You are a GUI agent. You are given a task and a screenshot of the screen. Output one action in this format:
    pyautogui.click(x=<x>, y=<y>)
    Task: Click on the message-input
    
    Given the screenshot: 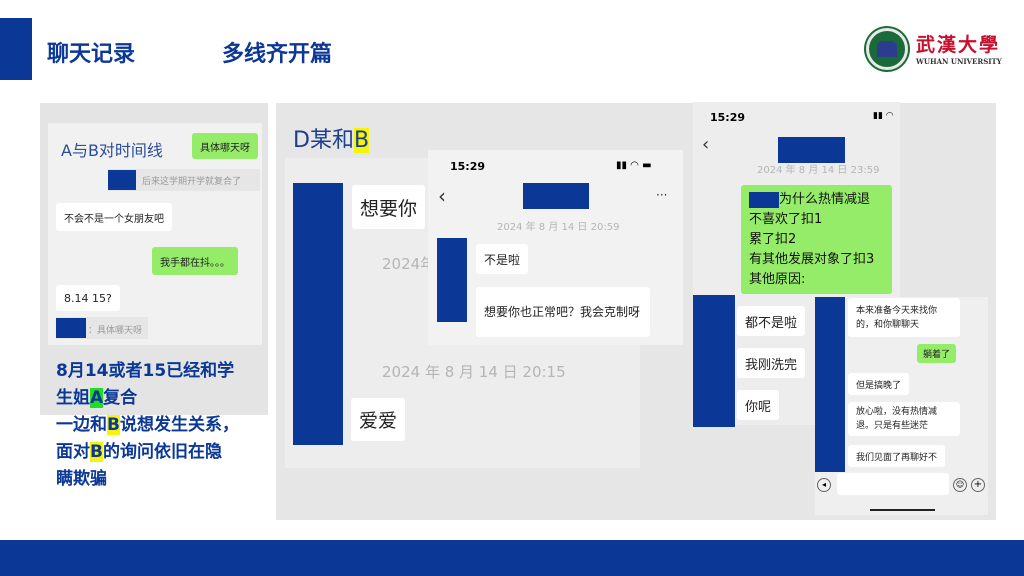 What is the action you would take?
    pyautogui.click(x=893, y=484)
    